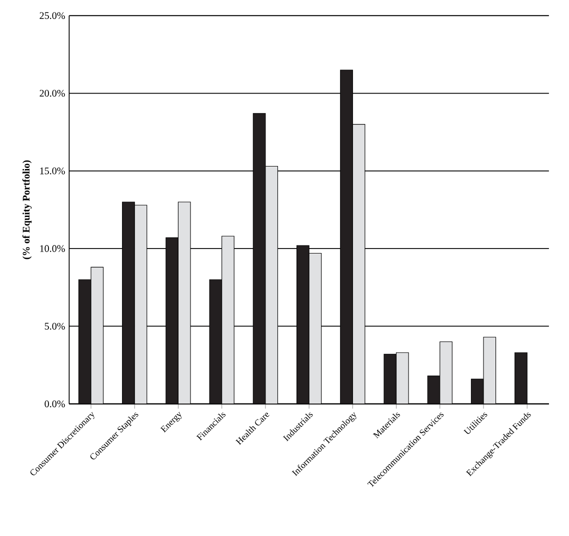 The height and width of the screenshot is (536, 569). Describe the element at coordinates (52, 171) in the screenshot. I see `y-tick-label: 15.0%` at that location.